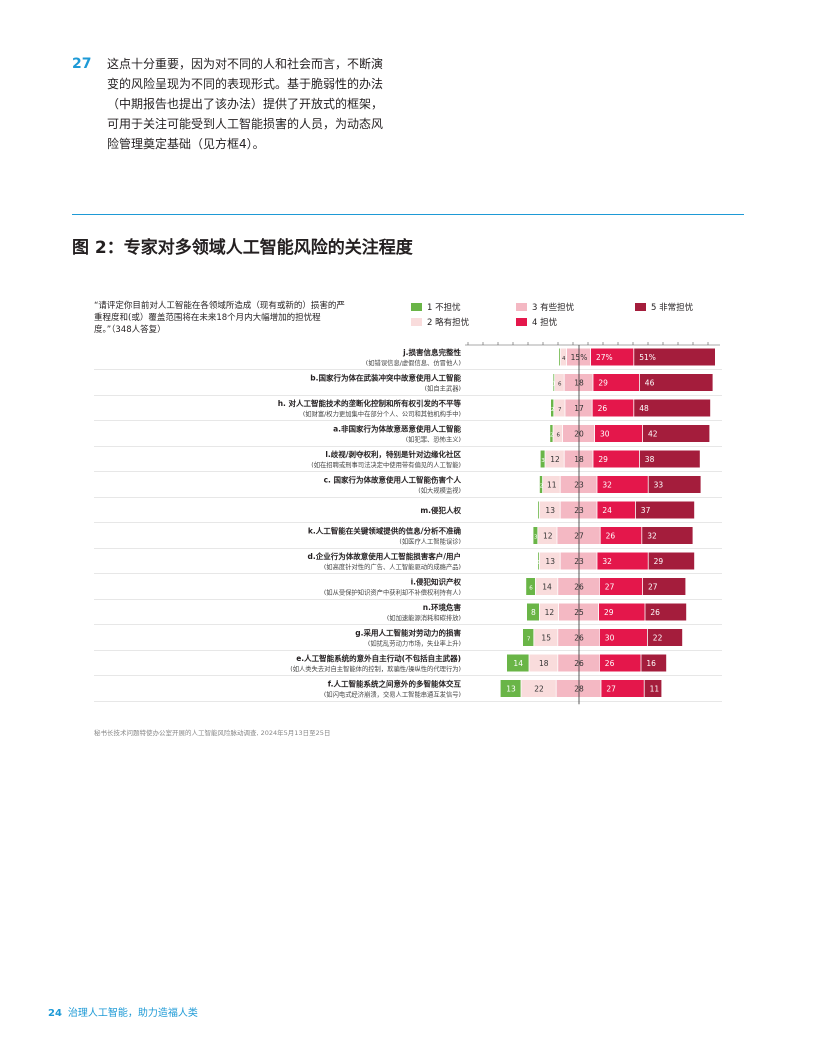  What do you see at coordinates (552, 485) in the screenshot?
I see `data-label: 11` at bounding box center [552, 485].